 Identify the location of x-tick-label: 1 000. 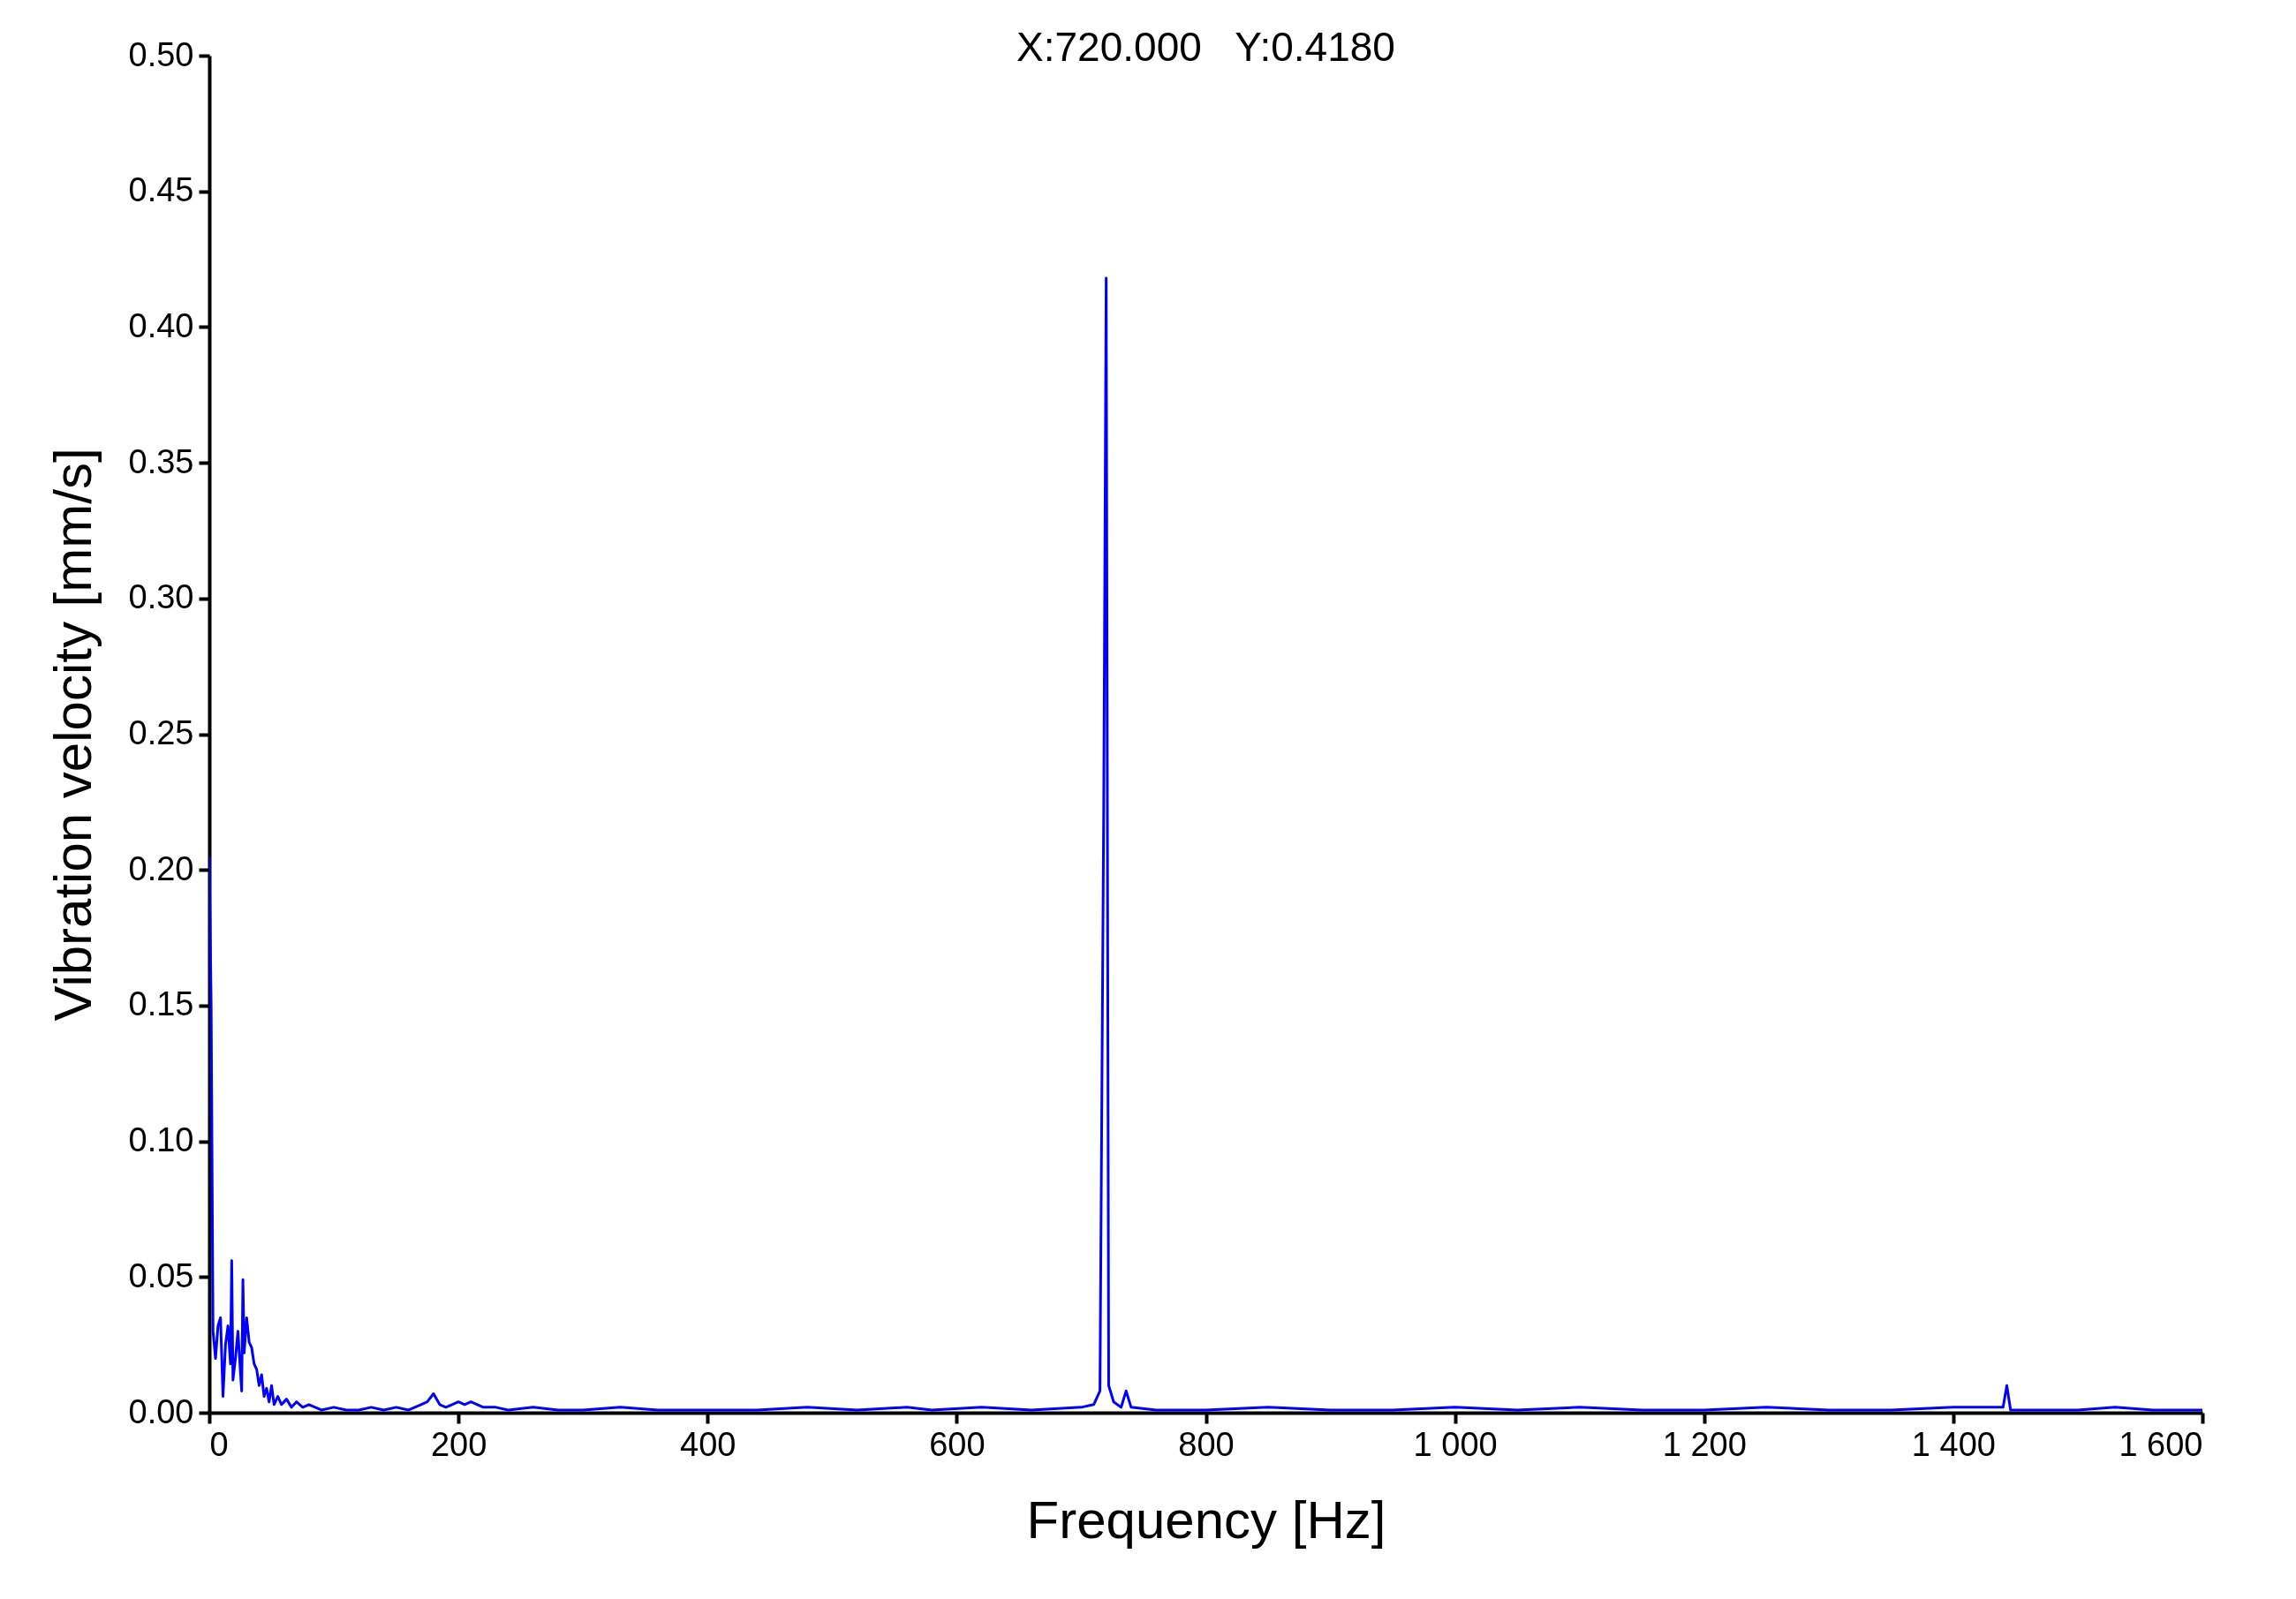
(1455, 1444).